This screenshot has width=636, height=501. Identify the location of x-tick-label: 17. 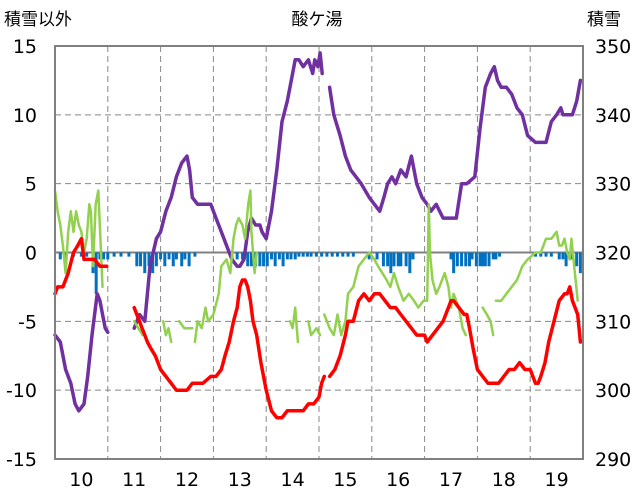
(451, 480).